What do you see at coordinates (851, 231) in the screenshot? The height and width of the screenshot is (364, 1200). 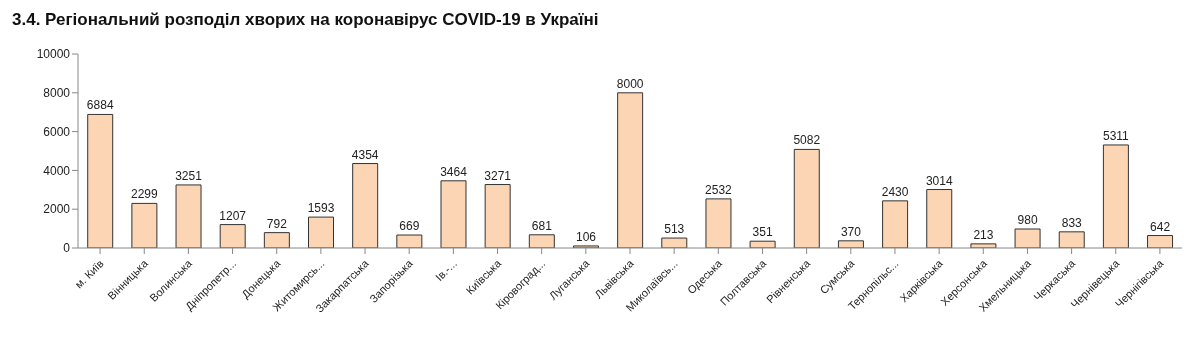 I see `data-label: 370` at bounding box center [851, 231].